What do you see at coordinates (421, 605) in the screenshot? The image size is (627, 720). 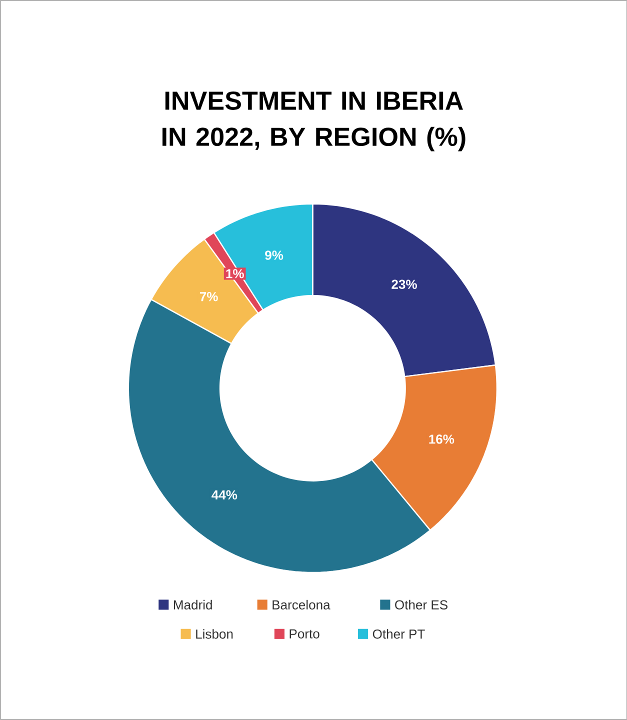 I see `legend-label: Other ES` at bounding box center [421, 605].